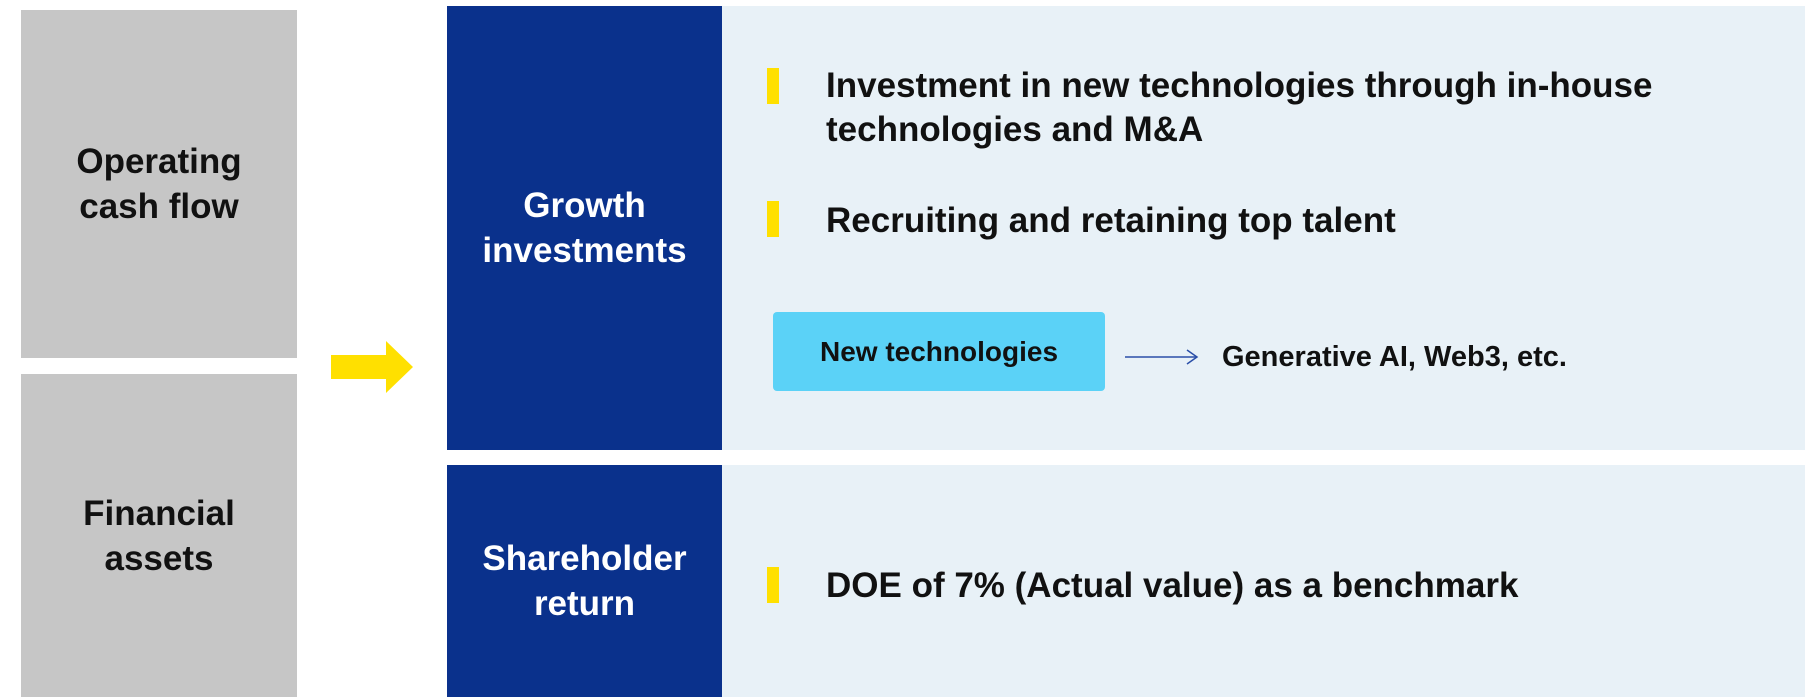  What do you see at coordinates (1111, 220) in the screenshot?
I see `bullet-text: Recruiting and retaining top talent` at bounding box center [1111, 220].